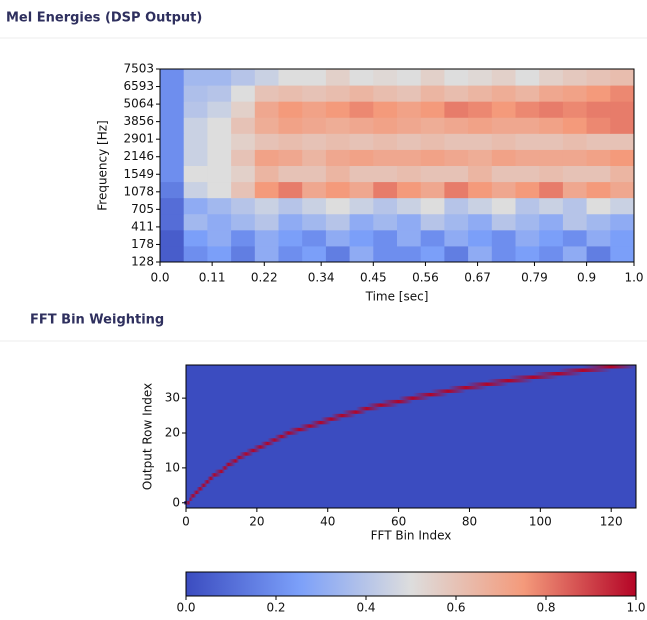  I want to click on y-tick-label: 128, so click(142, 262).